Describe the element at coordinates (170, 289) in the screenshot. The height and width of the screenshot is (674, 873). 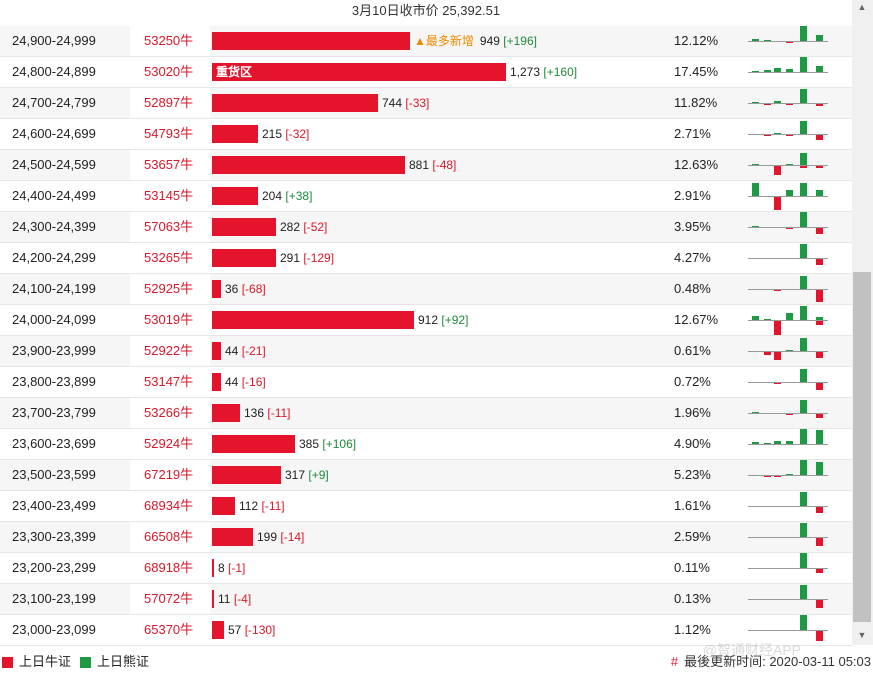
I see `cbbc-code: 52925牛` at that location.